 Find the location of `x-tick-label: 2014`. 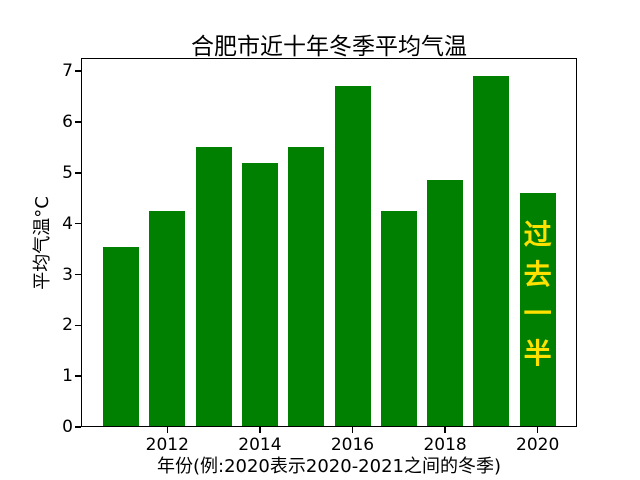

x-tick-label: 2014 is located at coordinates (260, 445).